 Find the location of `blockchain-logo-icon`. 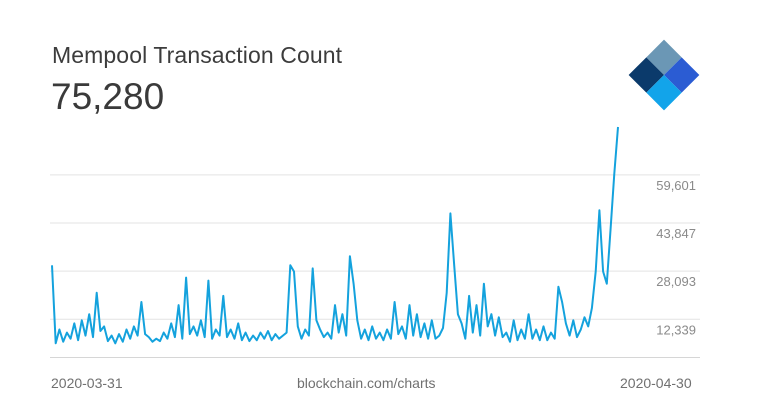

blockchain-logo-icon is located at coordinates (664, 75).